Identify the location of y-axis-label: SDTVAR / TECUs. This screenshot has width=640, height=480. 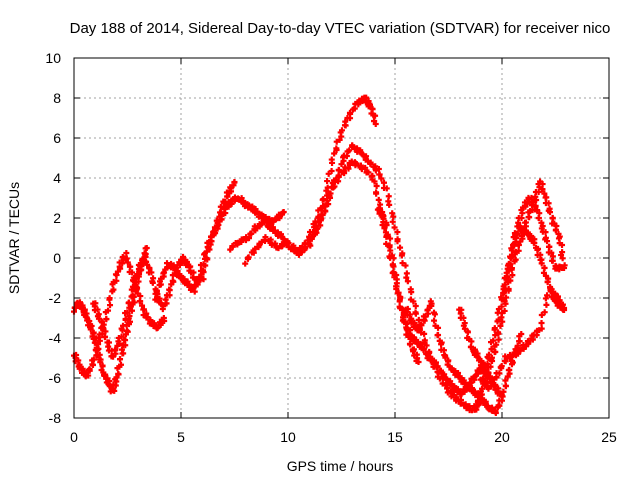
(14, 238).